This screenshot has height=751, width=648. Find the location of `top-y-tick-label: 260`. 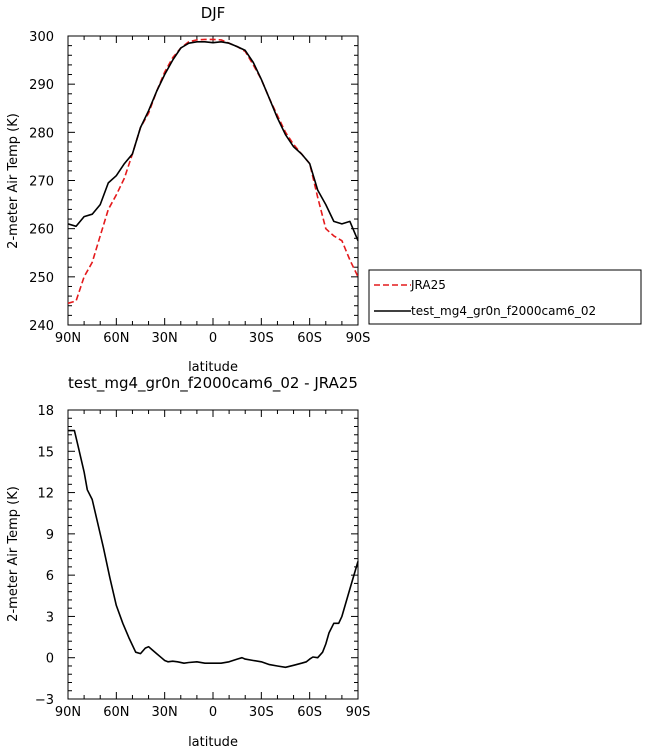

top-y-tick-label: 260 is located at coordinates (41, 230).